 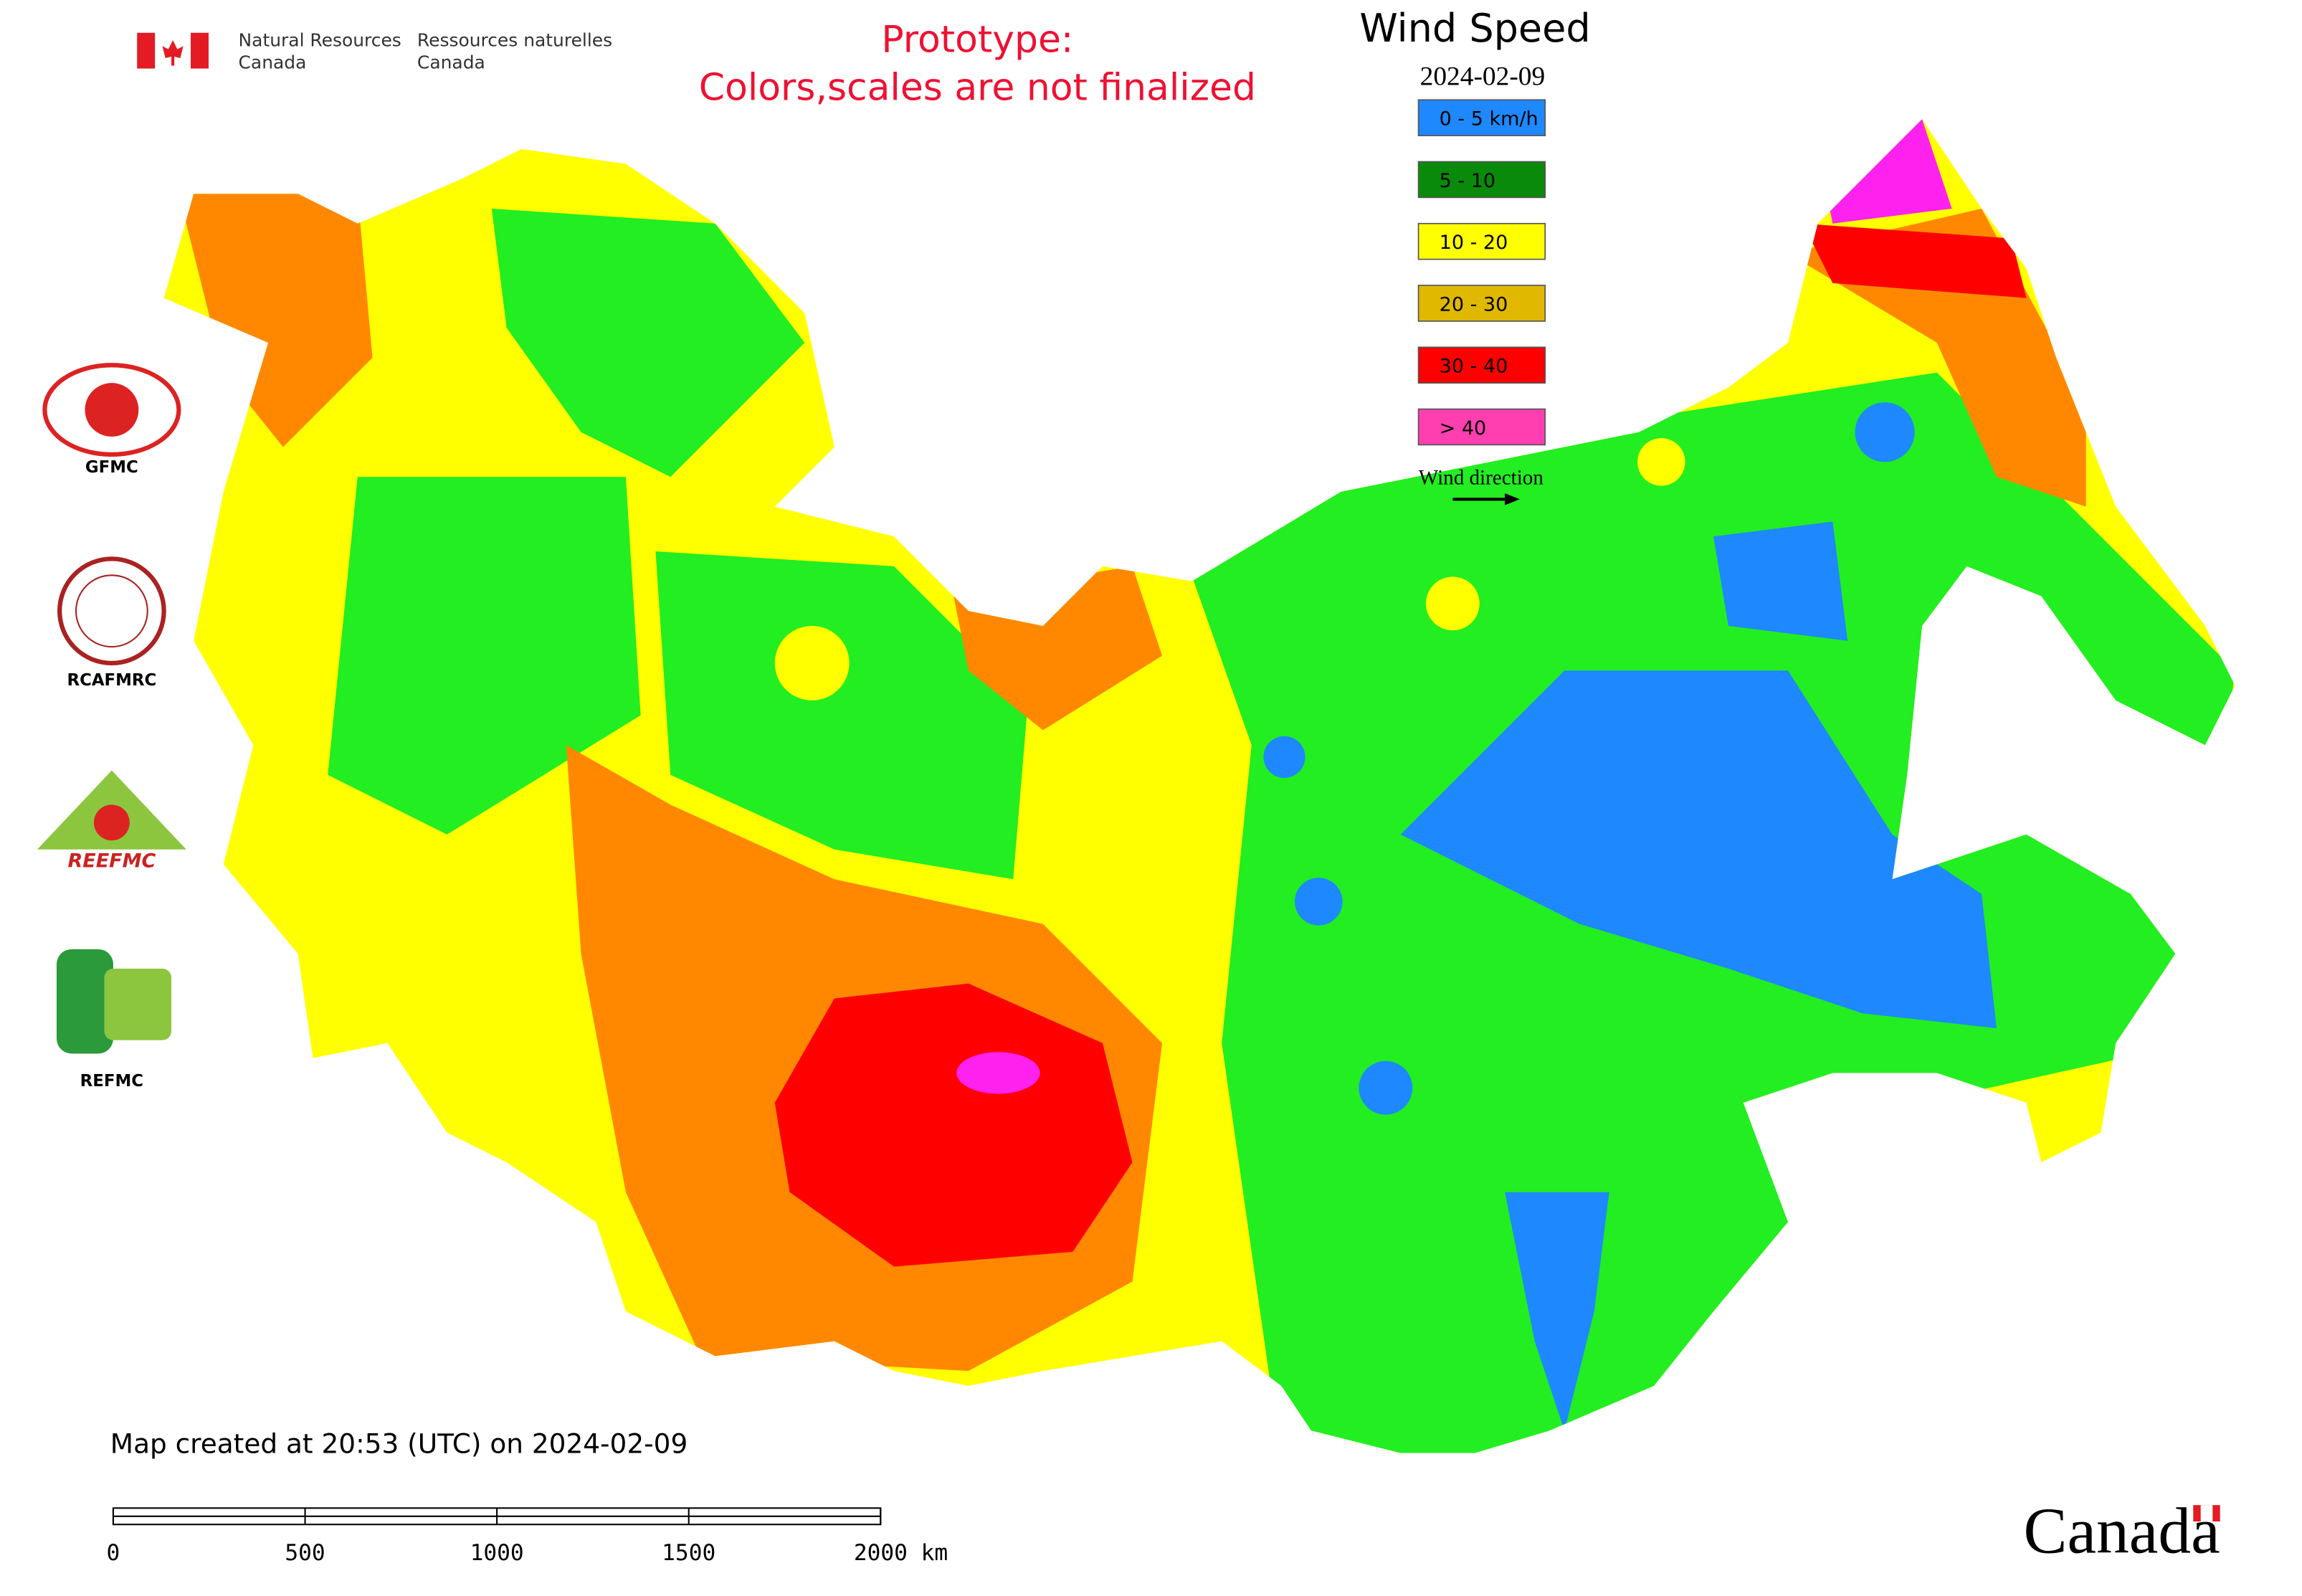 I want to click on reefmc-logo, so click(x=112, y=810).